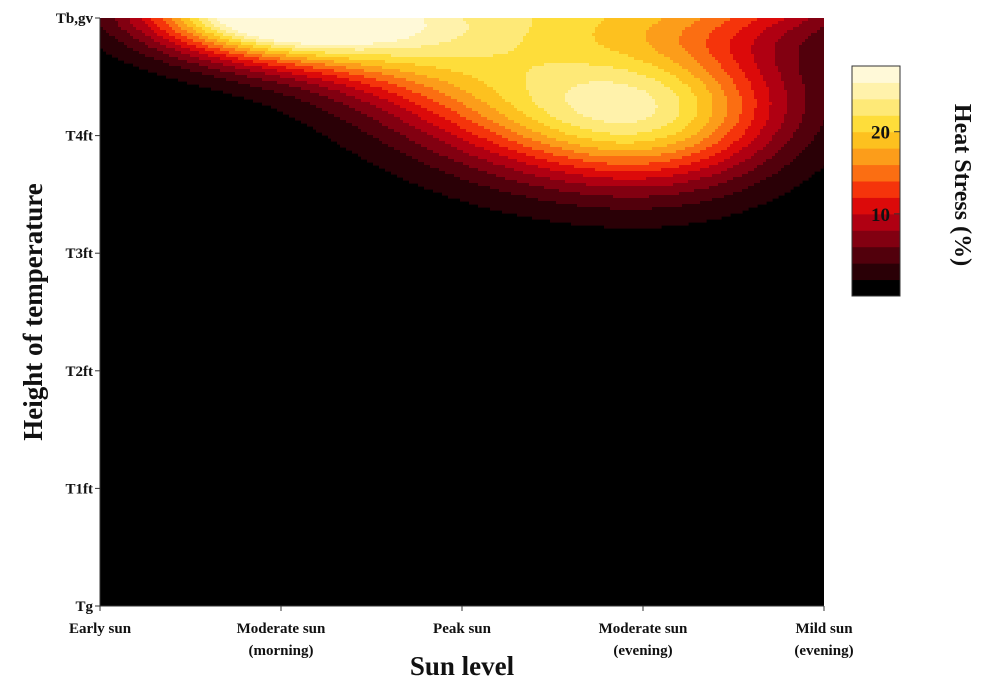 The width and height of the screenshot is (982, 682). Describe the element at coordinates (876, 239) in the screenshot. I see `colorbar-band` at that location.